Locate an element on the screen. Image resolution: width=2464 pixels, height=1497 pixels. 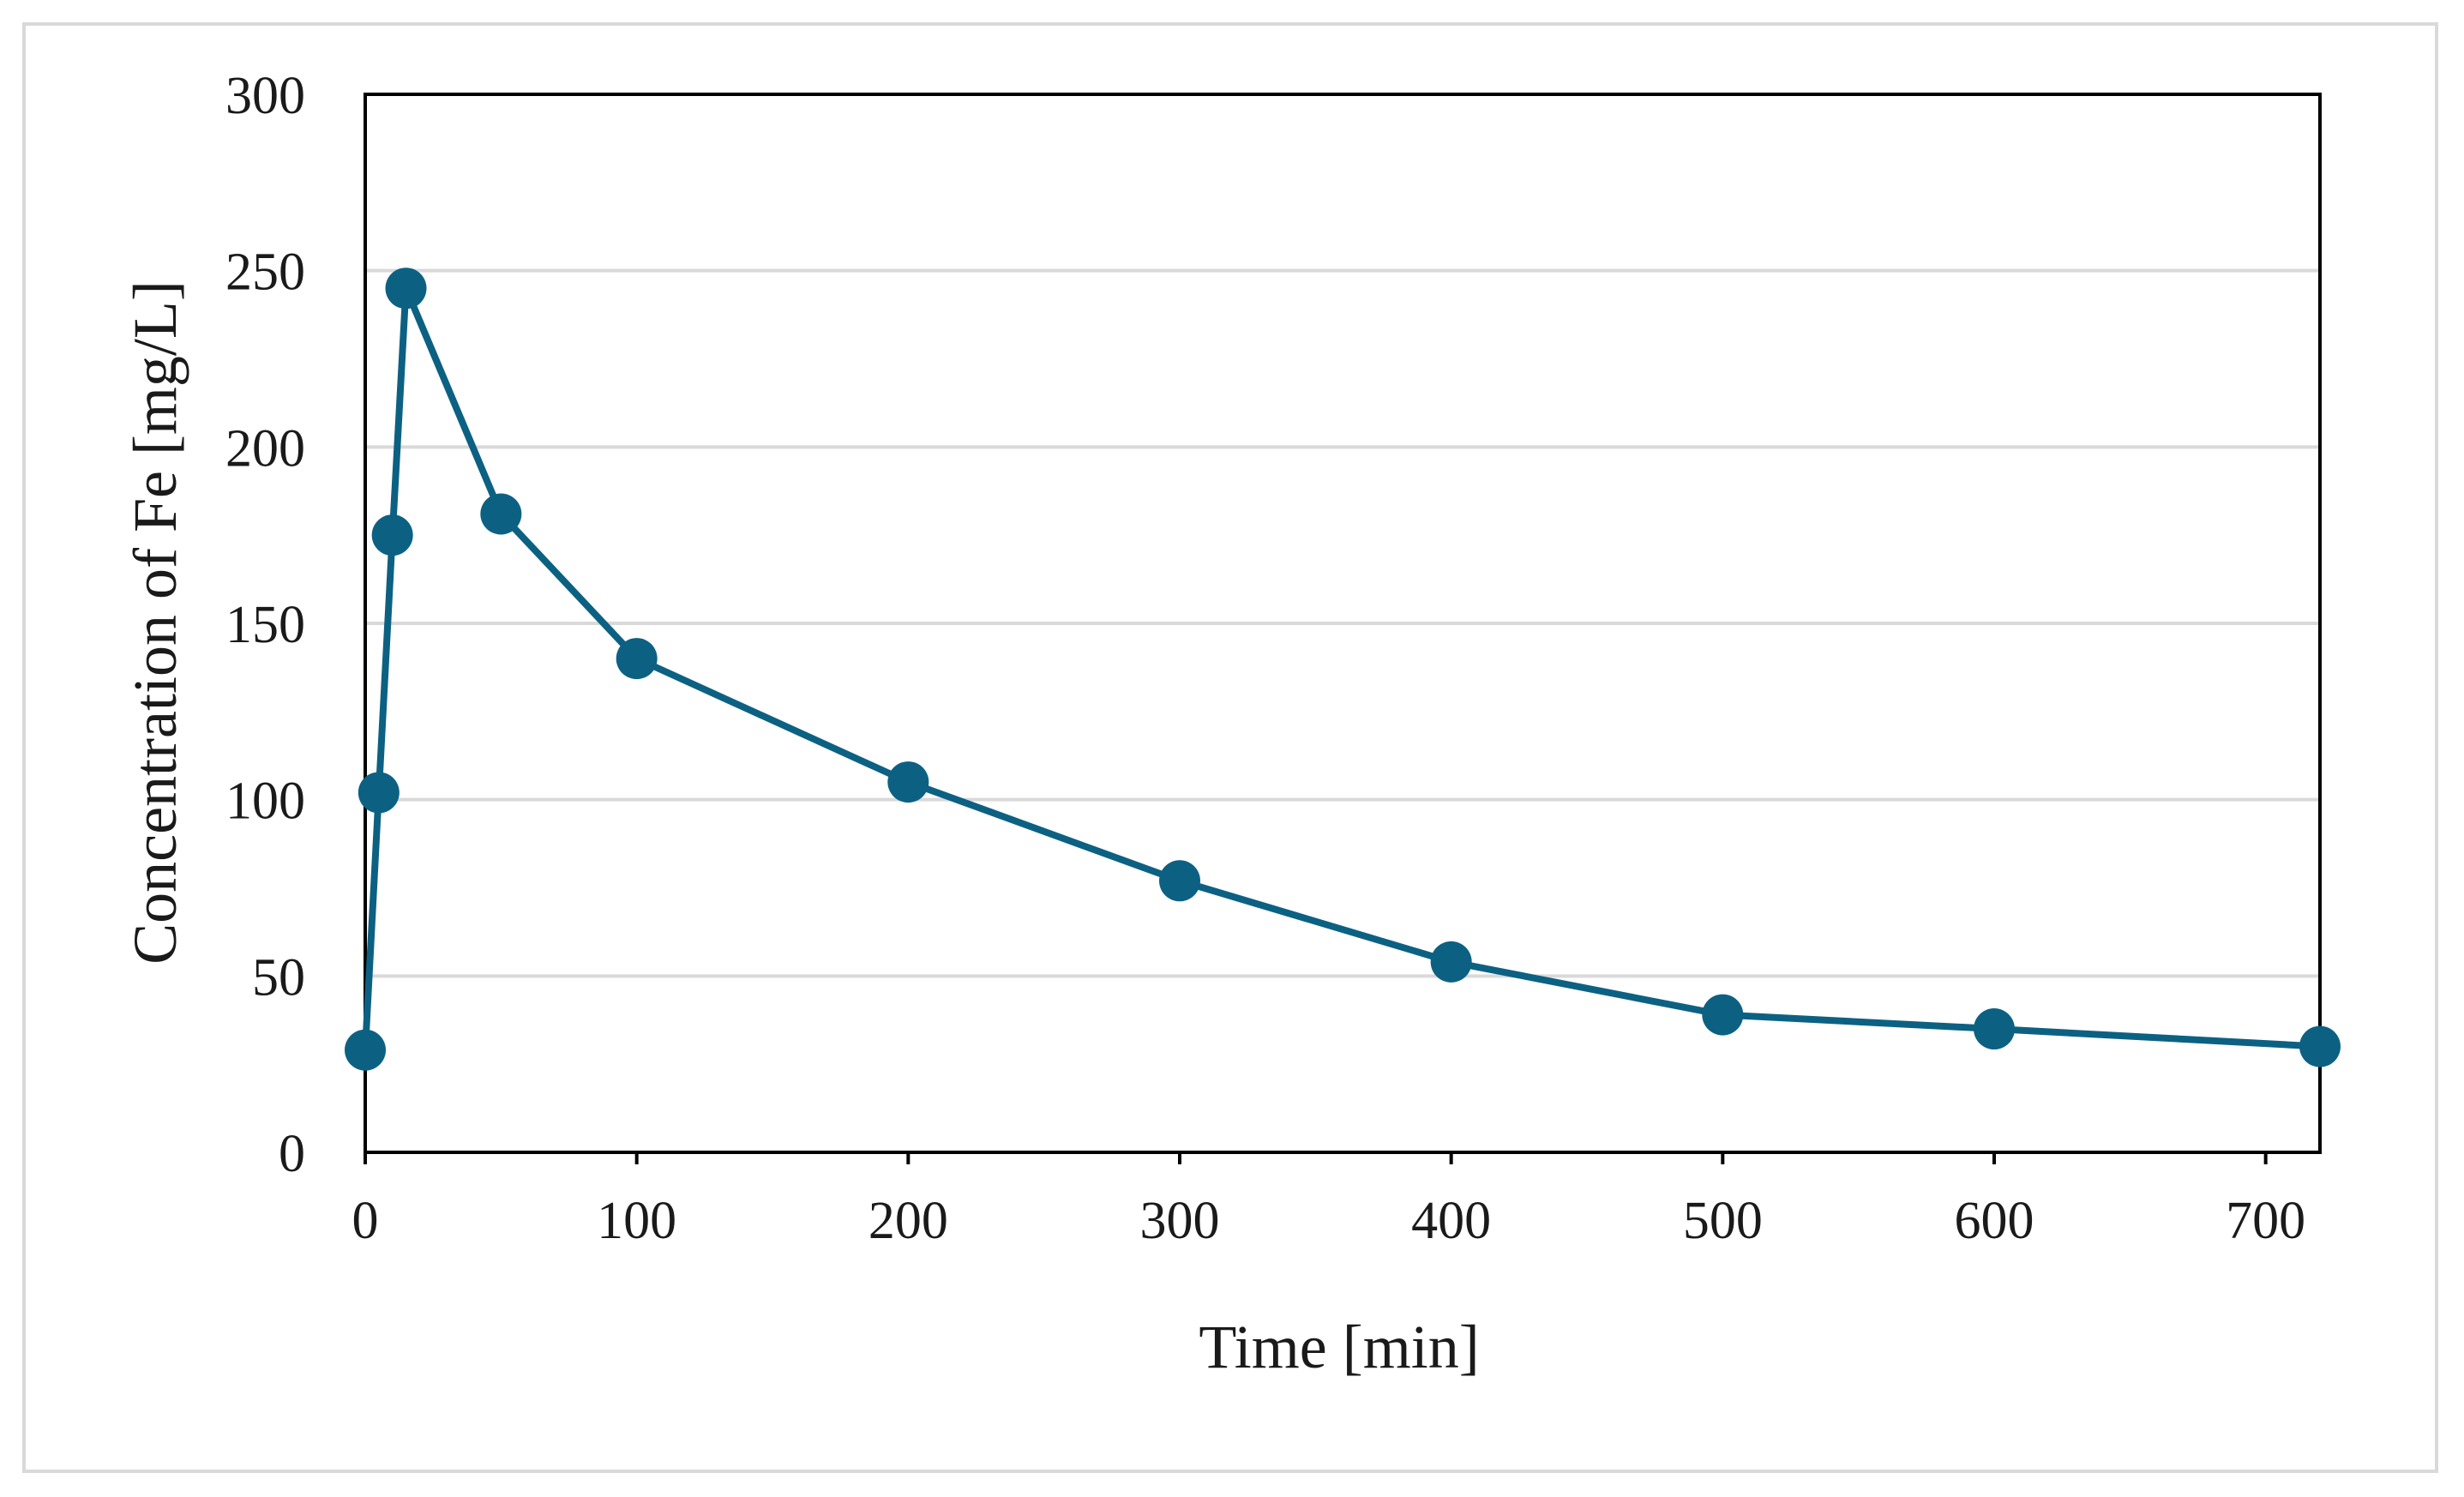
x-tick-label: 100 is located at coordinates (636, 1221).